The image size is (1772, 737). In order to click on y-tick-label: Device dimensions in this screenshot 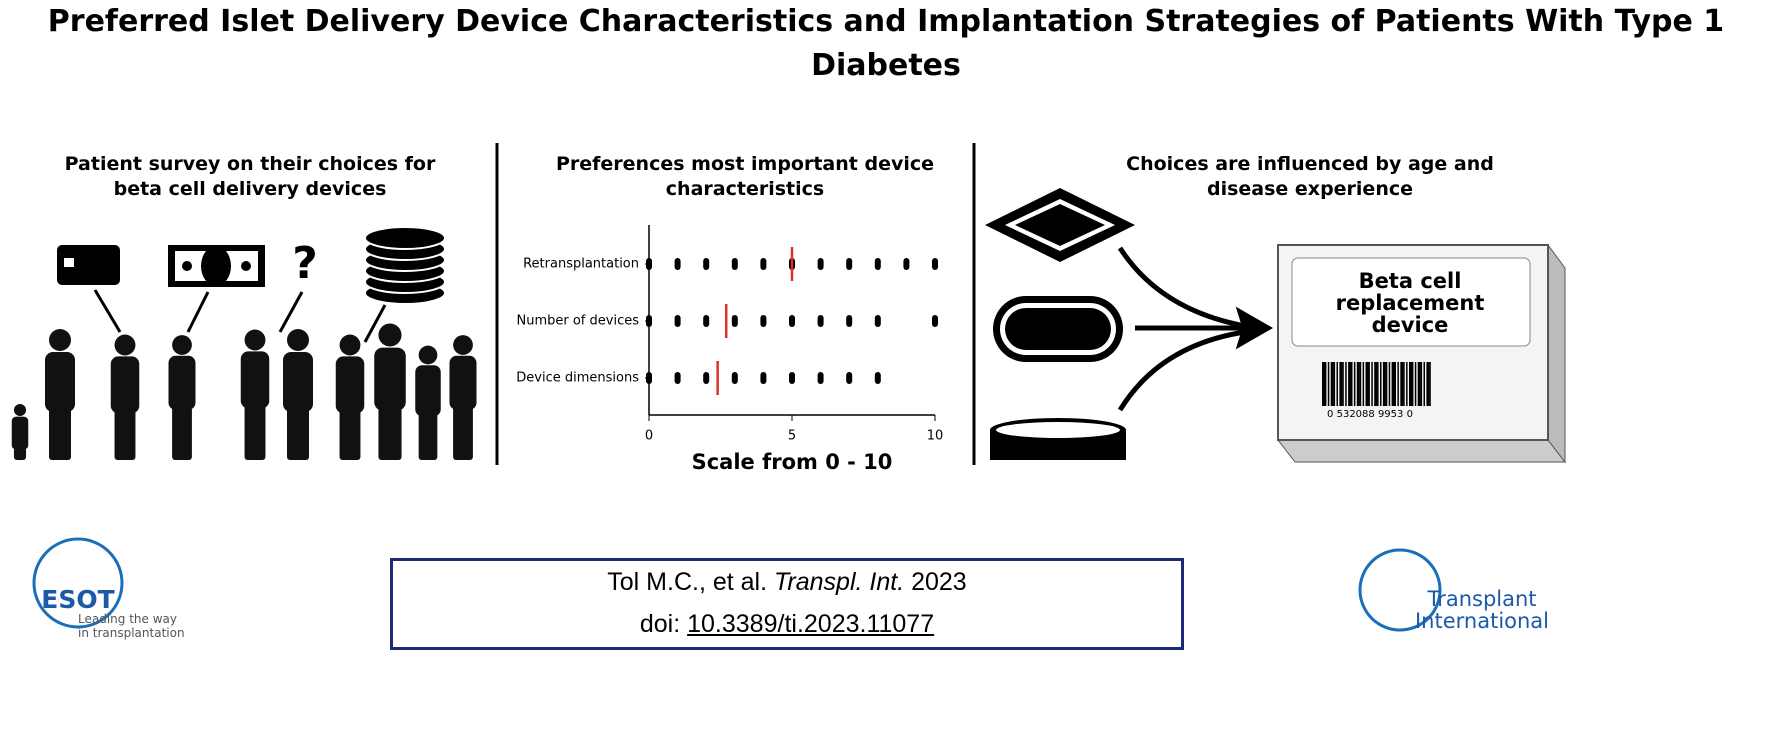, I will do `click(577, 378)`.